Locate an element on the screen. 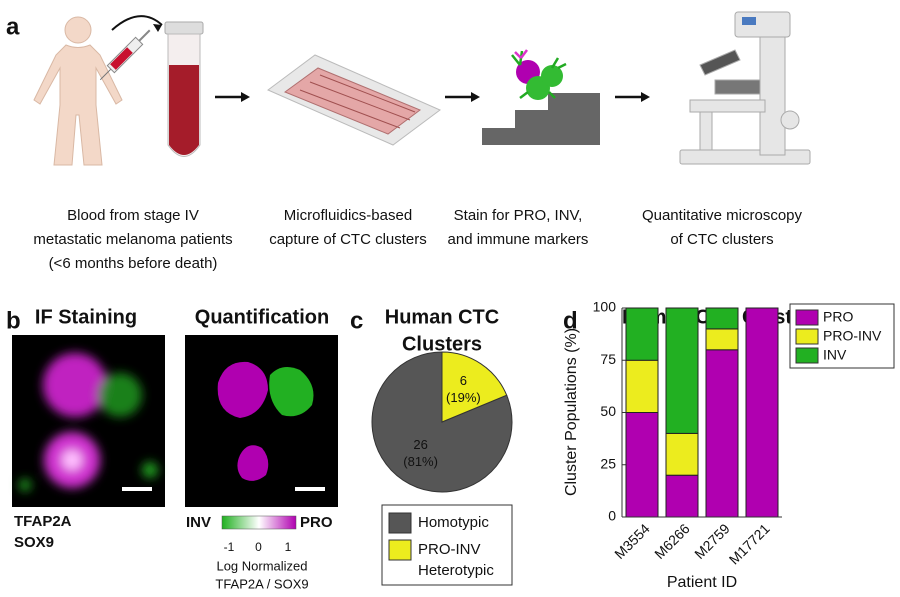 This screenshot has width=900, height=597. human-figure is located at coordinates (78, 91).